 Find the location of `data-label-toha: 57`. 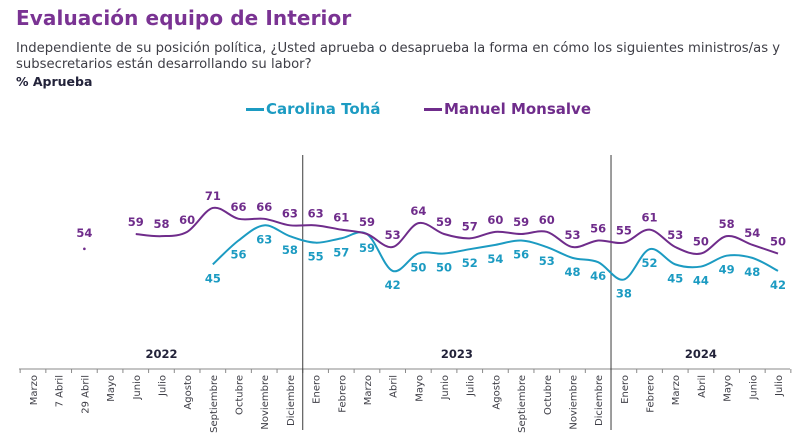

data-label-toha: 57 is located at coordinates (341, 252).